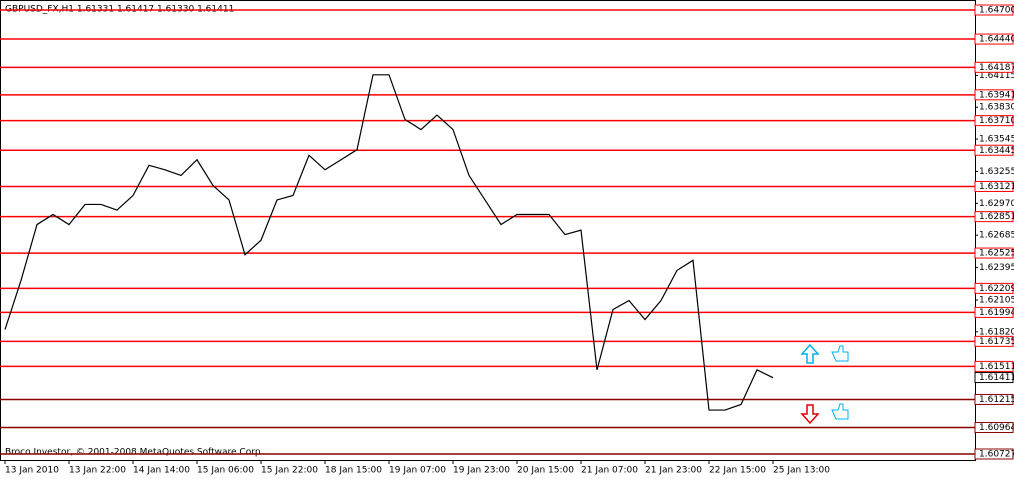 This screenshot has height=479, width=1014. What do you see at coordinates (801, 471) in the screenshot?
I see `x-tick-label: 25 Jan 13:00` at bounding box center [801, 471].